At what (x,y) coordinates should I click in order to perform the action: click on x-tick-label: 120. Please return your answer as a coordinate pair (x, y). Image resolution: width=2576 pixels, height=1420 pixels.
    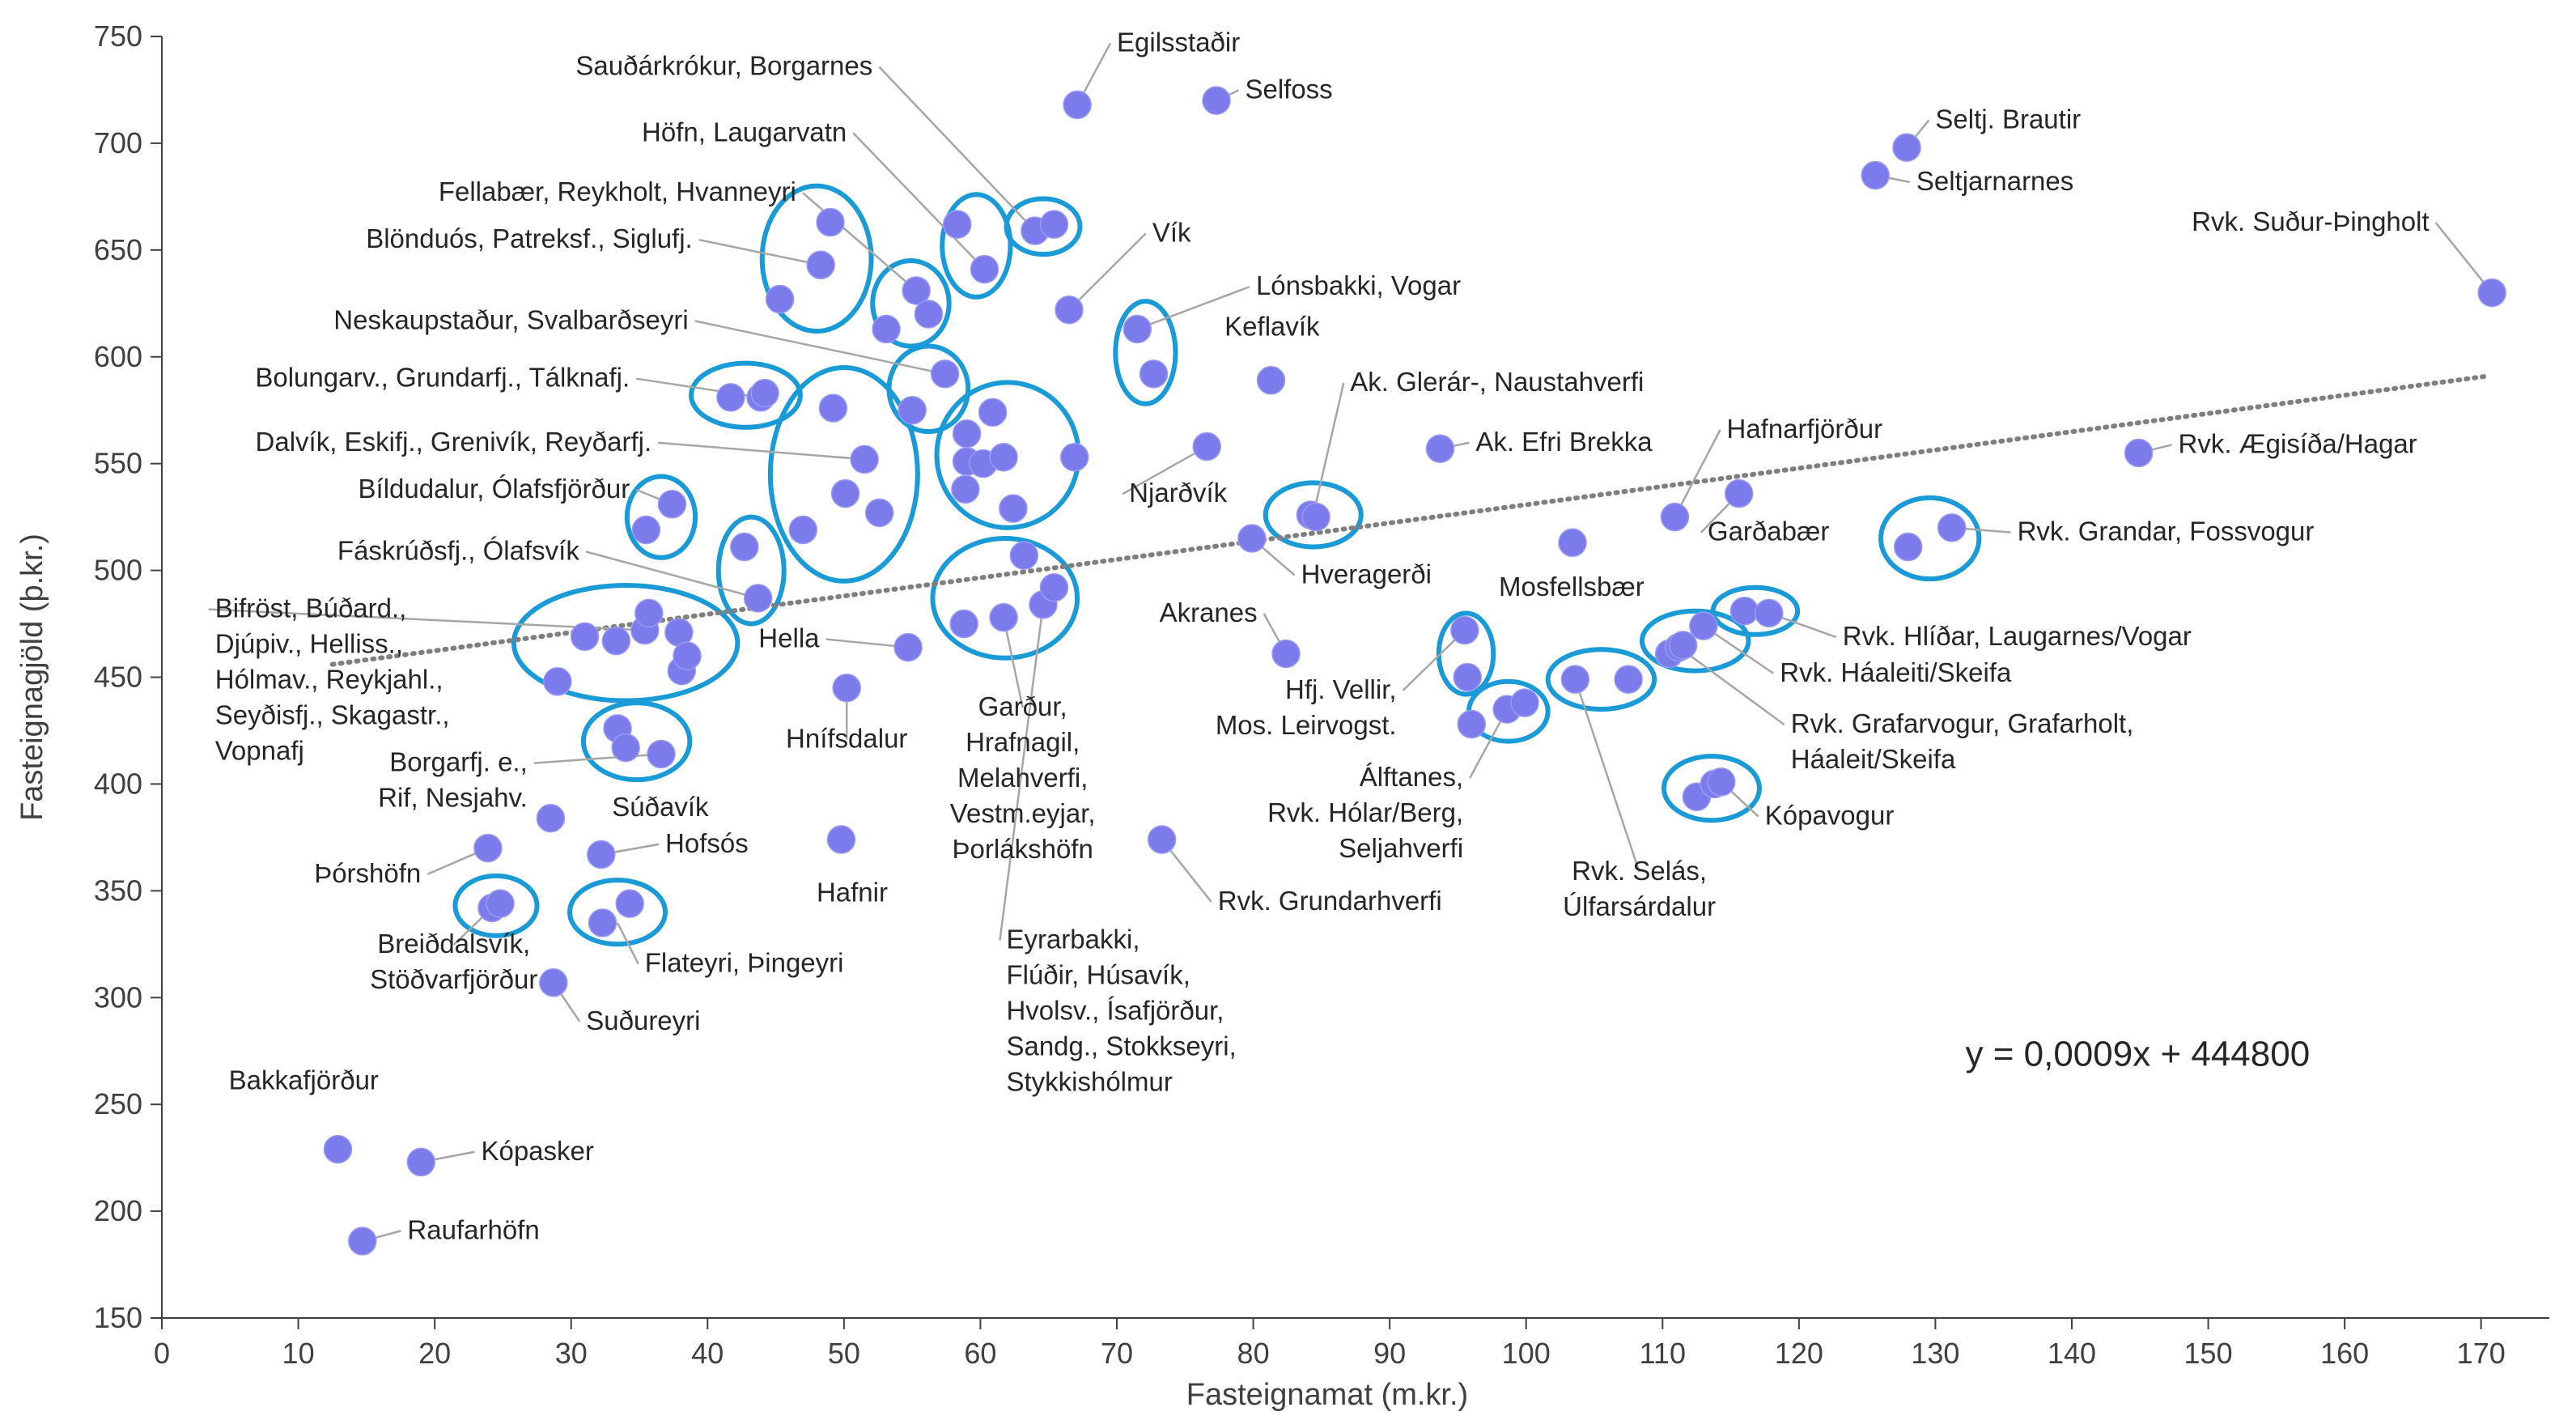
    Looking at the image, I should click on (1799, 1353).